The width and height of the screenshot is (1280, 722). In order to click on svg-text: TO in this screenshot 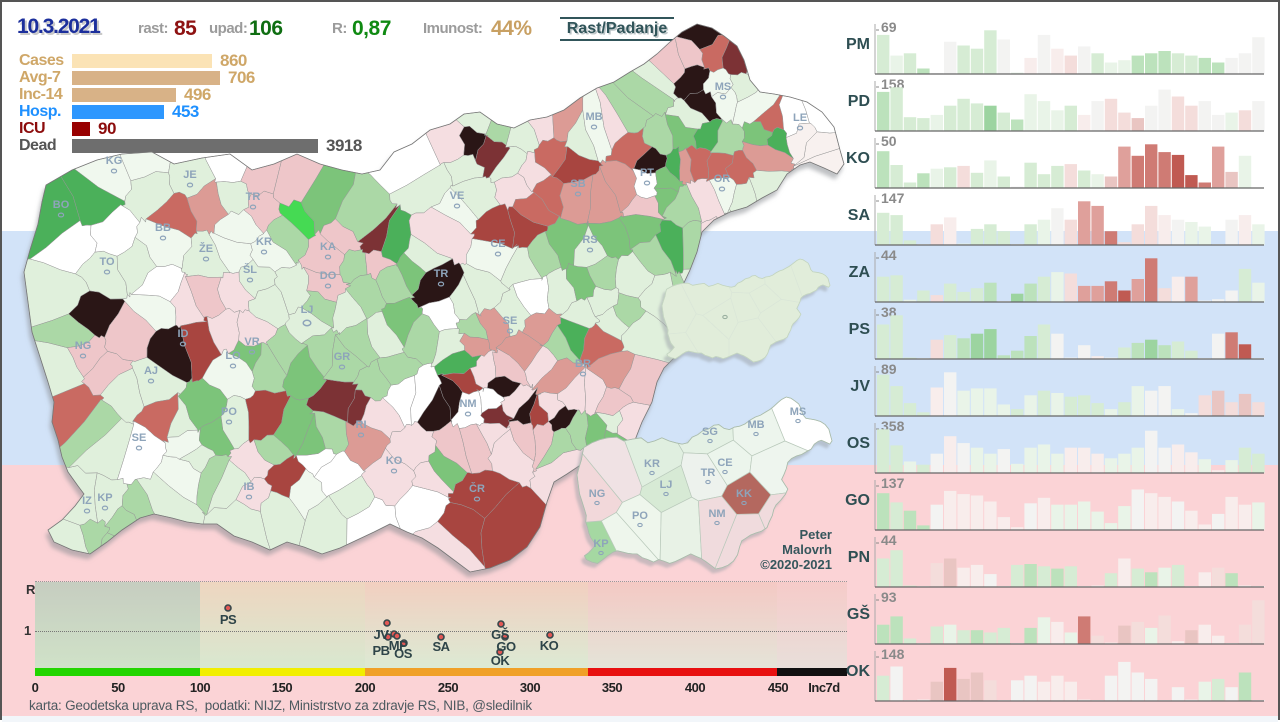, I will do `click(107, 262)`.